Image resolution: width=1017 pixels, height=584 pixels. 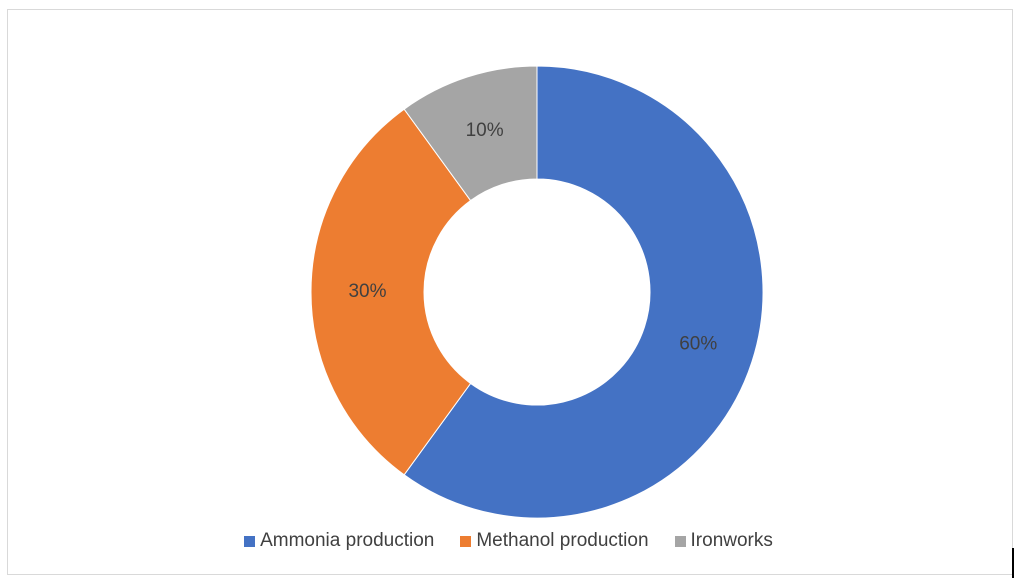 I want to click on legend-swatch-methanol, so click(x=466, y=541).